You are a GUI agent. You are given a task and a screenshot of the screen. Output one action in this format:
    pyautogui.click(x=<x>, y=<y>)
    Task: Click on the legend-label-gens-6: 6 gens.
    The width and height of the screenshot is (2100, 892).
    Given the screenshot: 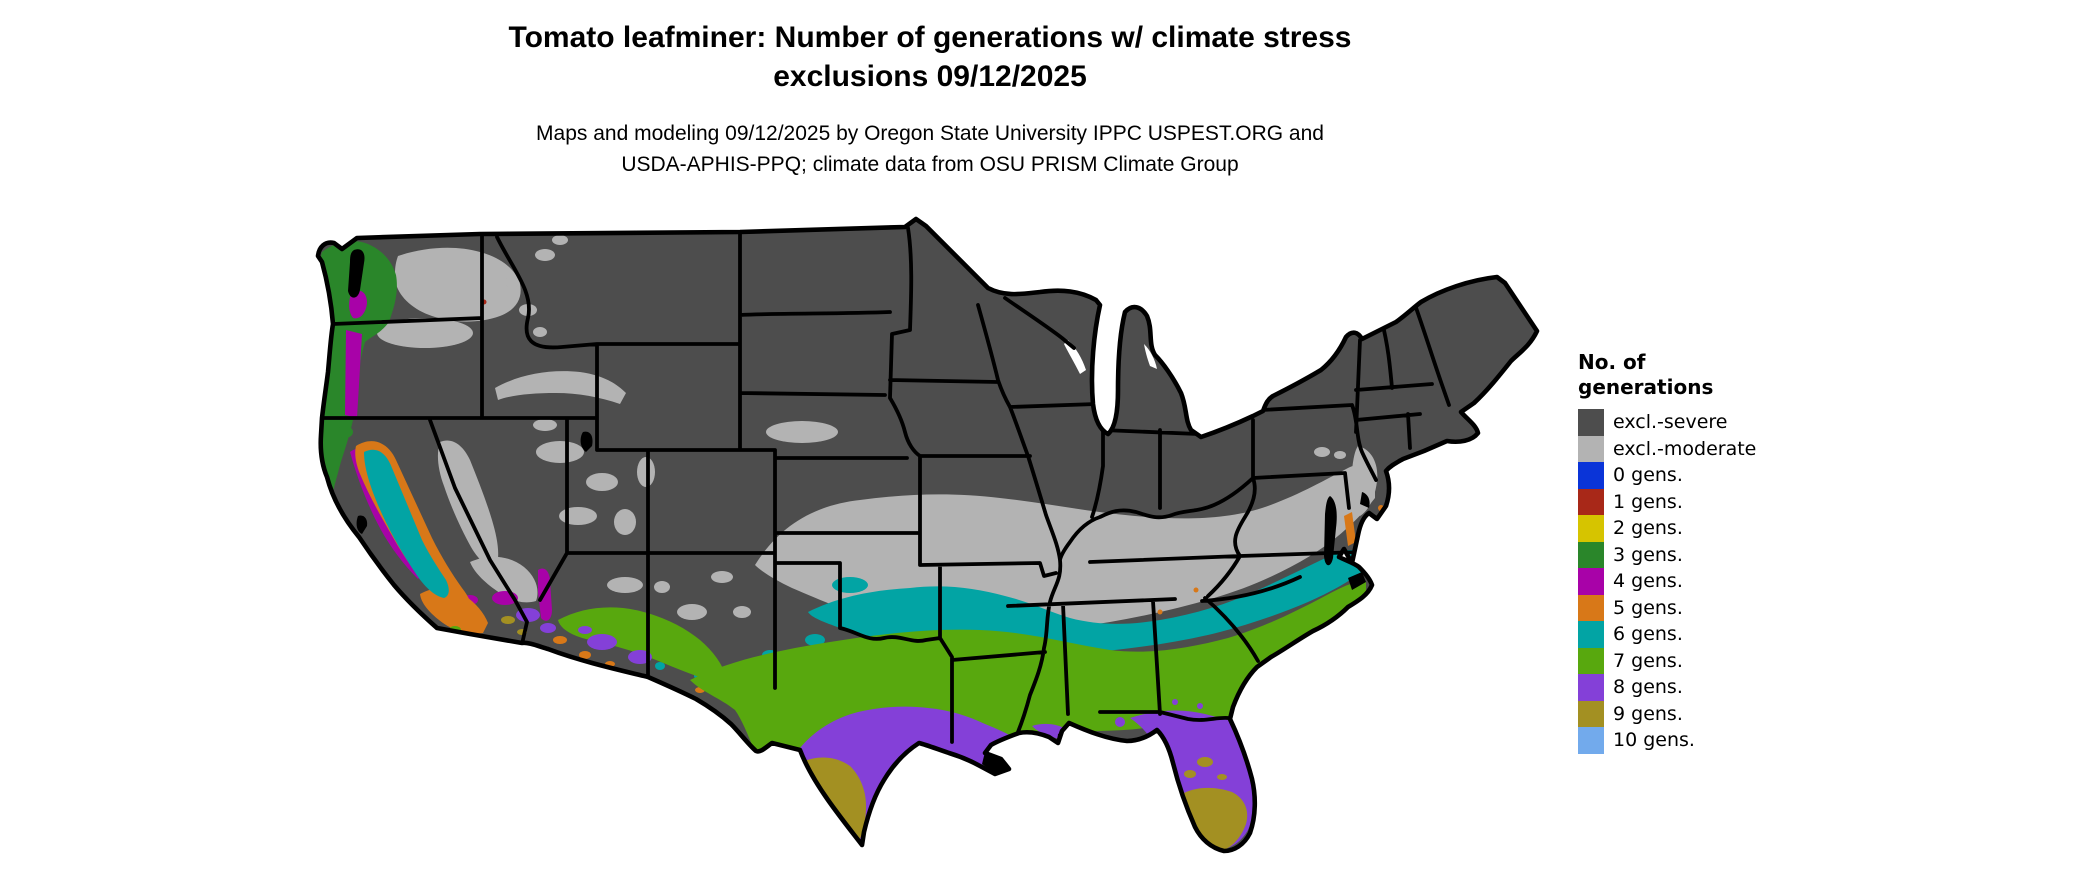 What is the action you would take?
    pyautogui.click(x=1648, y=634)
    